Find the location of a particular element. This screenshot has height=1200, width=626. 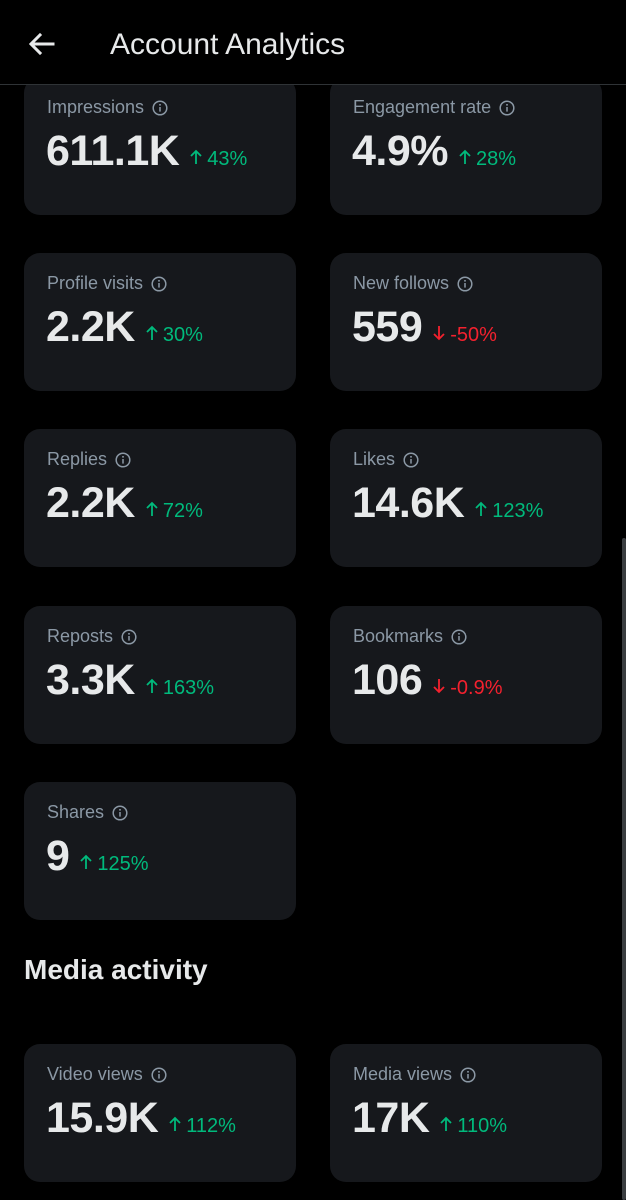

metric-change: 112% is located at coordinates (202, 1126).